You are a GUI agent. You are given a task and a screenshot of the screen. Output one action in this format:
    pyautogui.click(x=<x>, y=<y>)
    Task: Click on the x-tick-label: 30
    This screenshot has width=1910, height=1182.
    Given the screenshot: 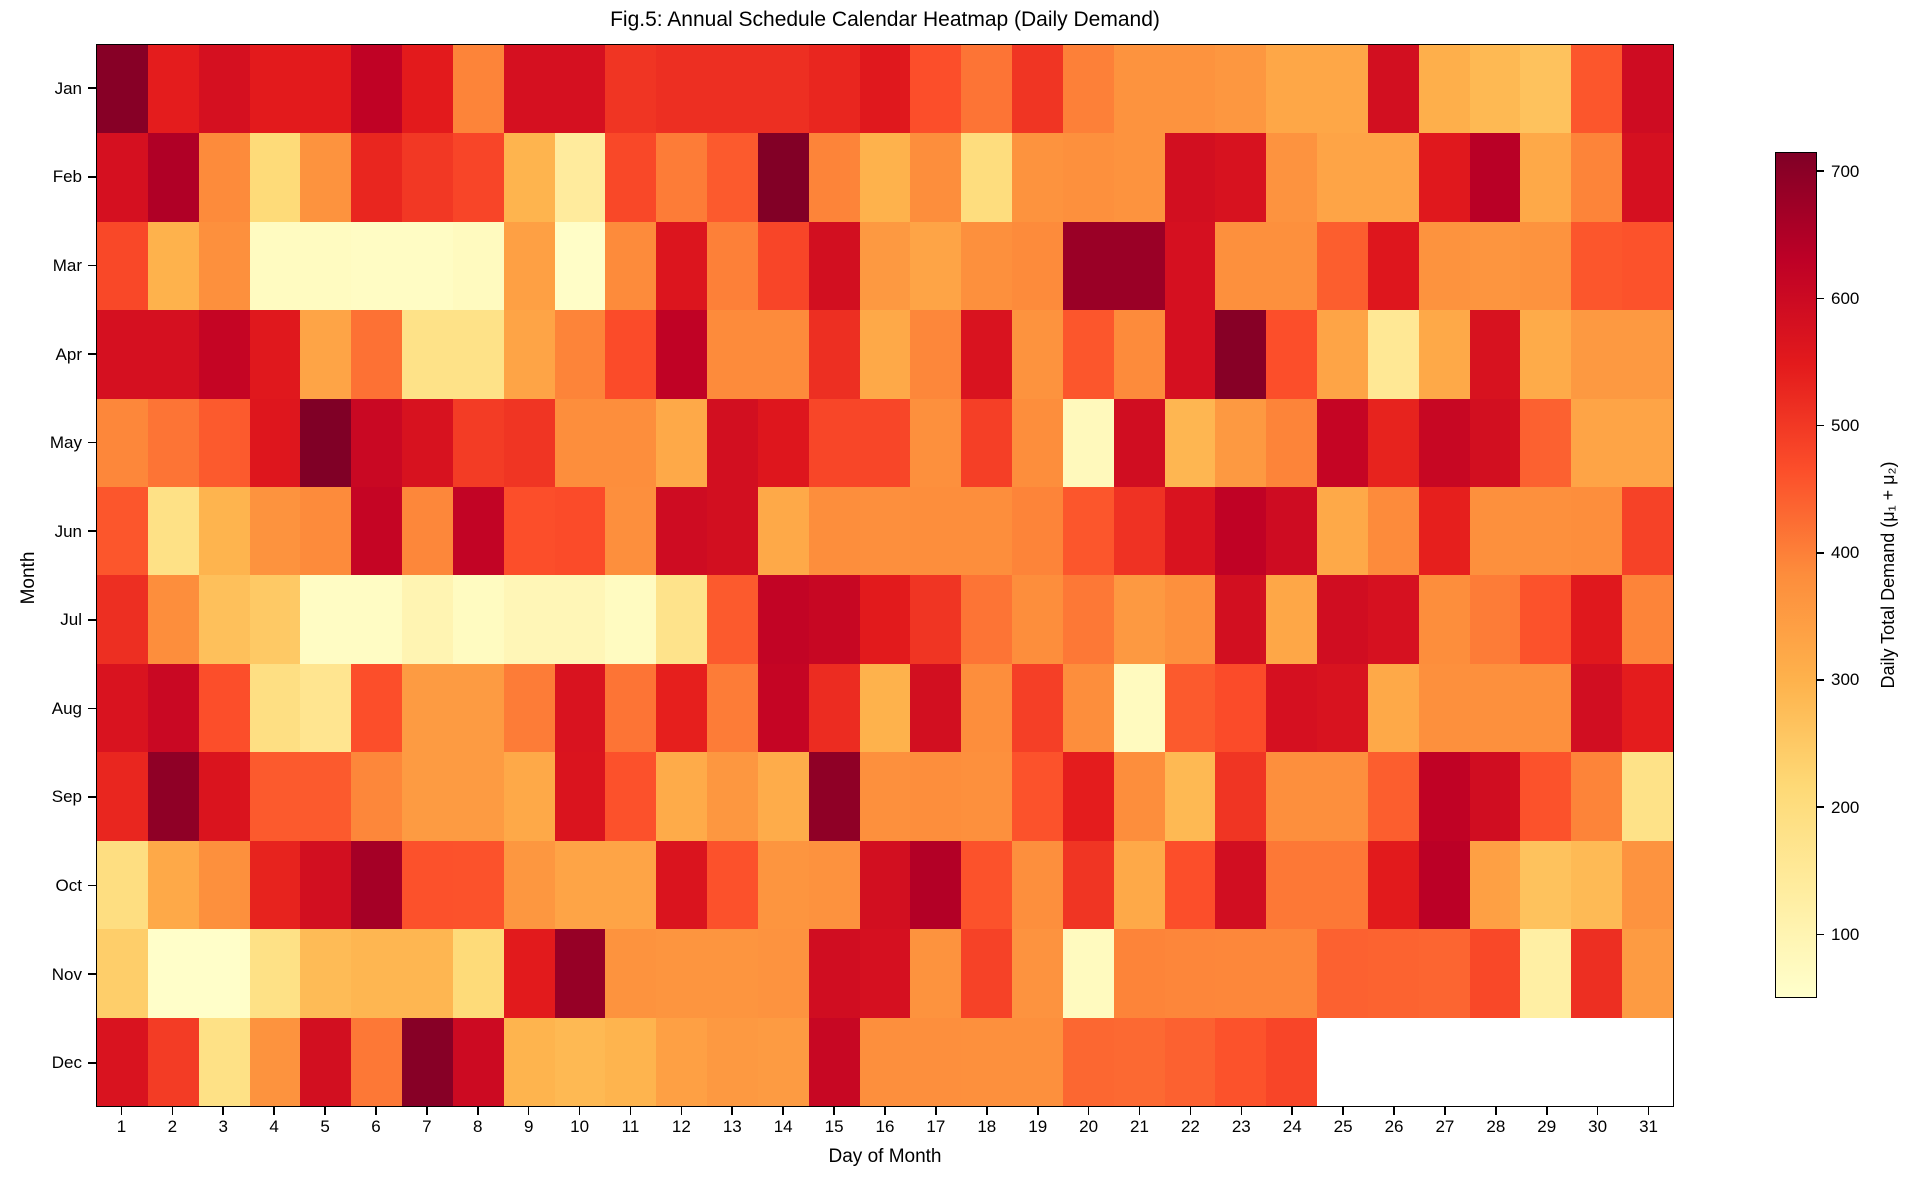 What is the action you would take?
    pyautogui.click(x=1598, y=1126)
    